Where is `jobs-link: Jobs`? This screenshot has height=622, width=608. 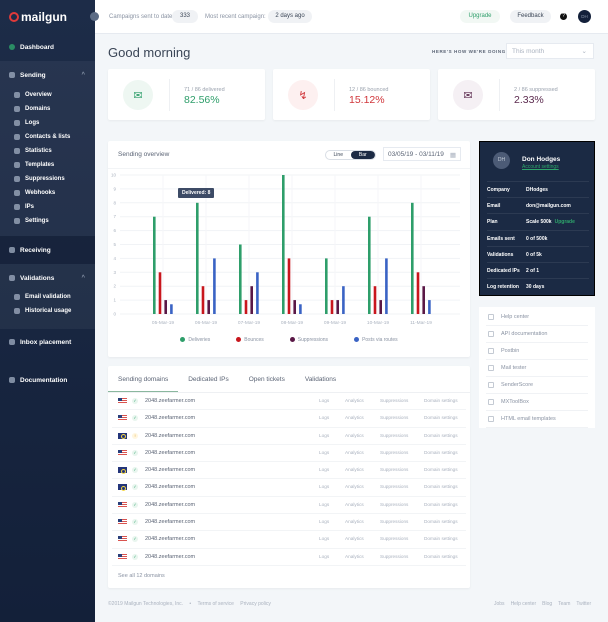
jobs-link: Jobs is located at coordinates (499, 604).